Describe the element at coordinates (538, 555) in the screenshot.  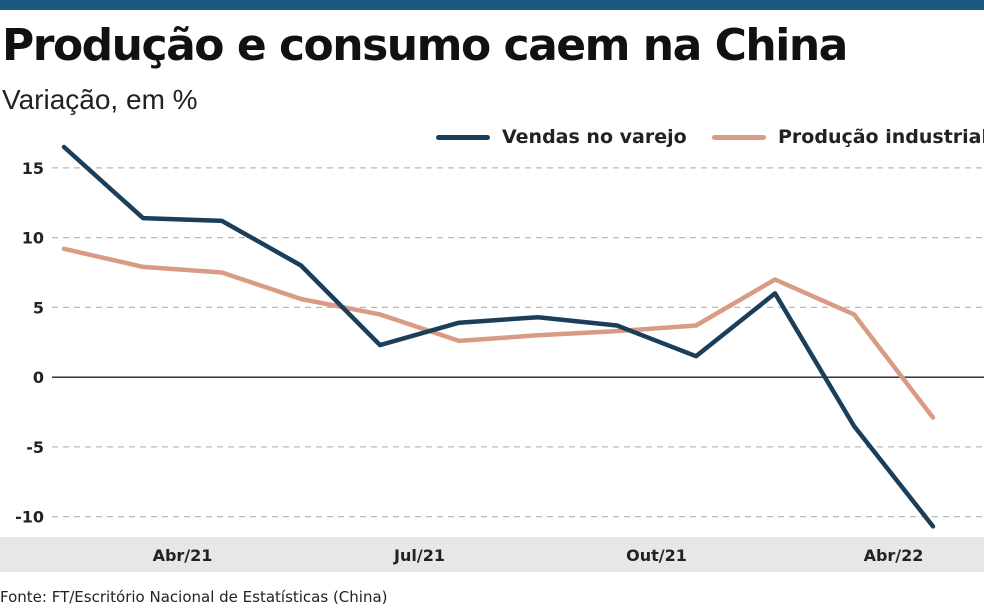
I see `x-axis-tick-labels: Abr/21 Jul/21 Out/21 Abr/22` at that location.